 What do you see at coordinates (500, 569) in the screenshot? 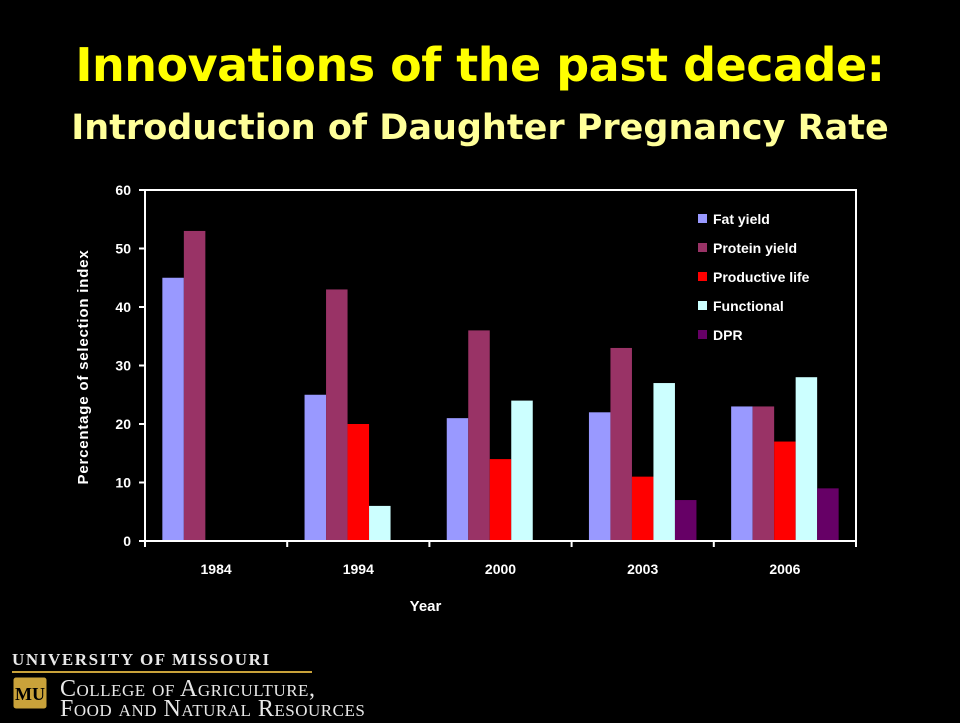
I see `x-tick-label: 2000` at bounding box center [500, 569].